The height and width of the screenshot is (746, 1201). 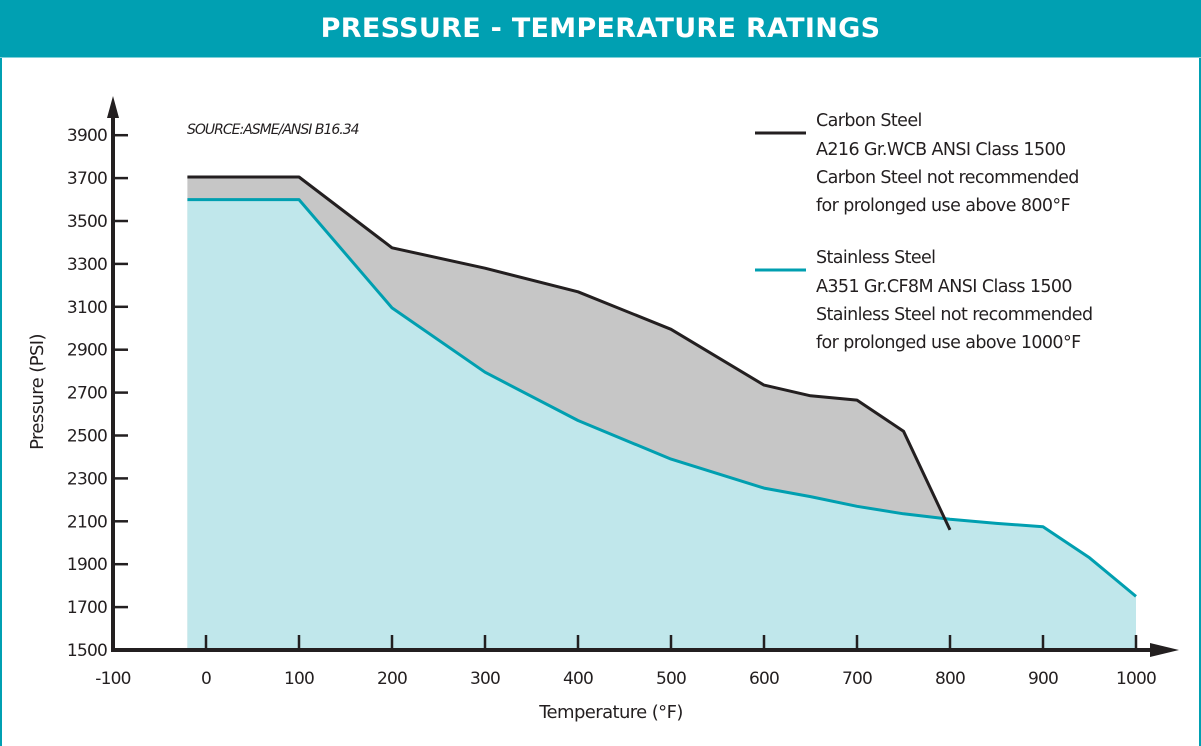 What do you see at coordinates (671, 679) in the screenshot?
I see `x-tick-label: 500` at bounding box center [671, 679].